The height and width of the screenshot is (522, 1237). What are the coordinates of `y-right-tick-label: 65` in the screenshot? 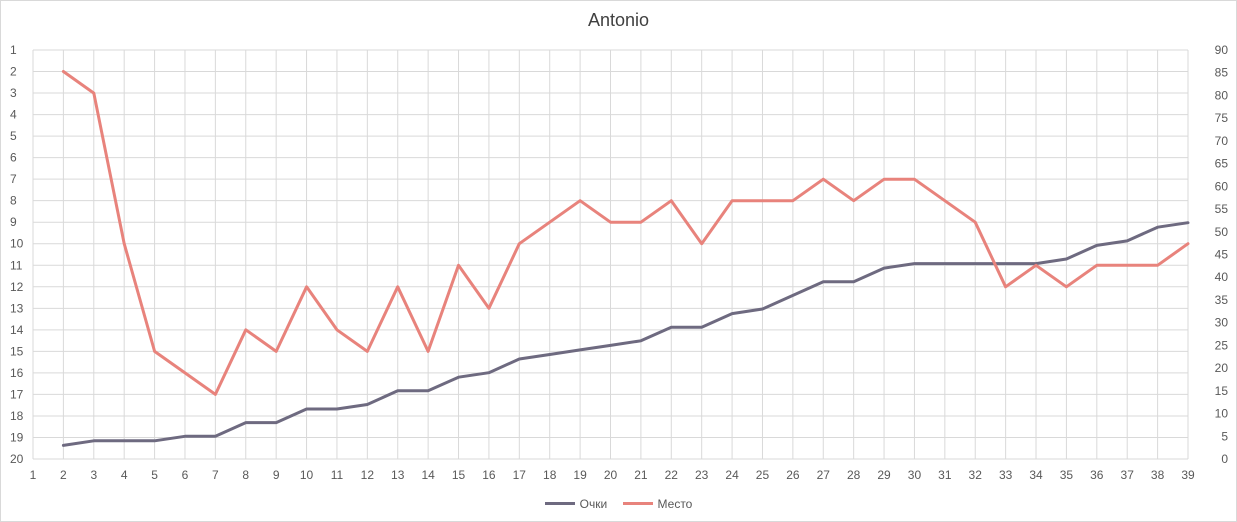 It's located at (1222, 164).